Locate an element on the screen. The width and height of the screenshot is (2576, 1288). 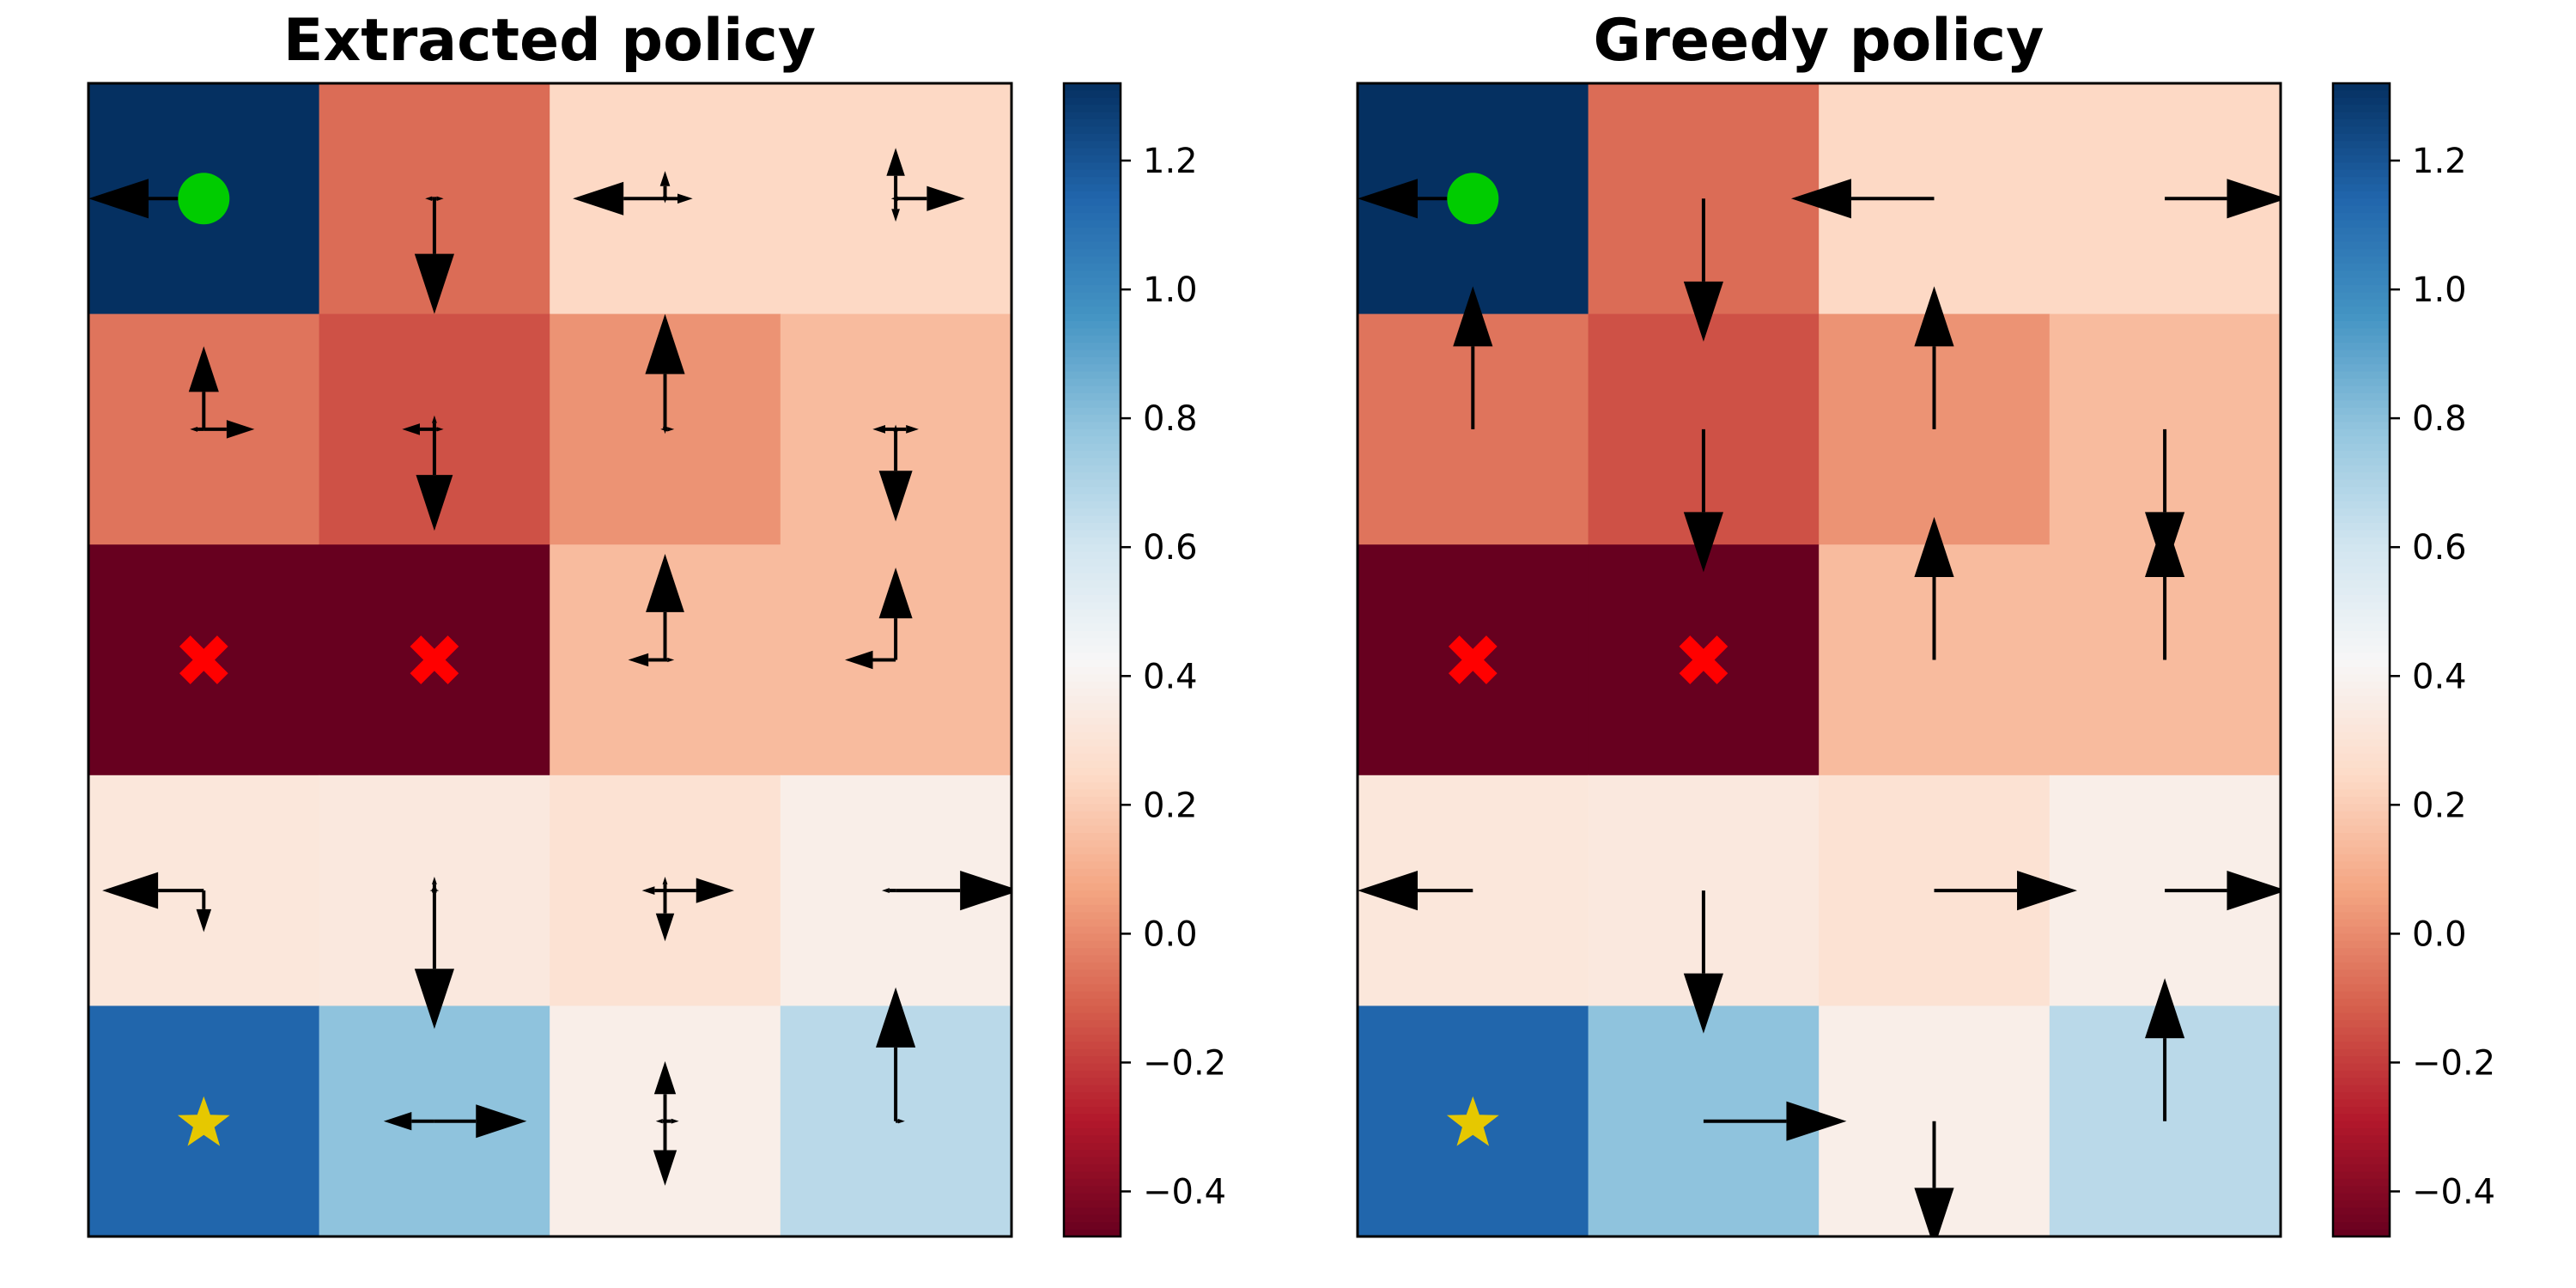
start-marker is located at coordinates (204, 199).